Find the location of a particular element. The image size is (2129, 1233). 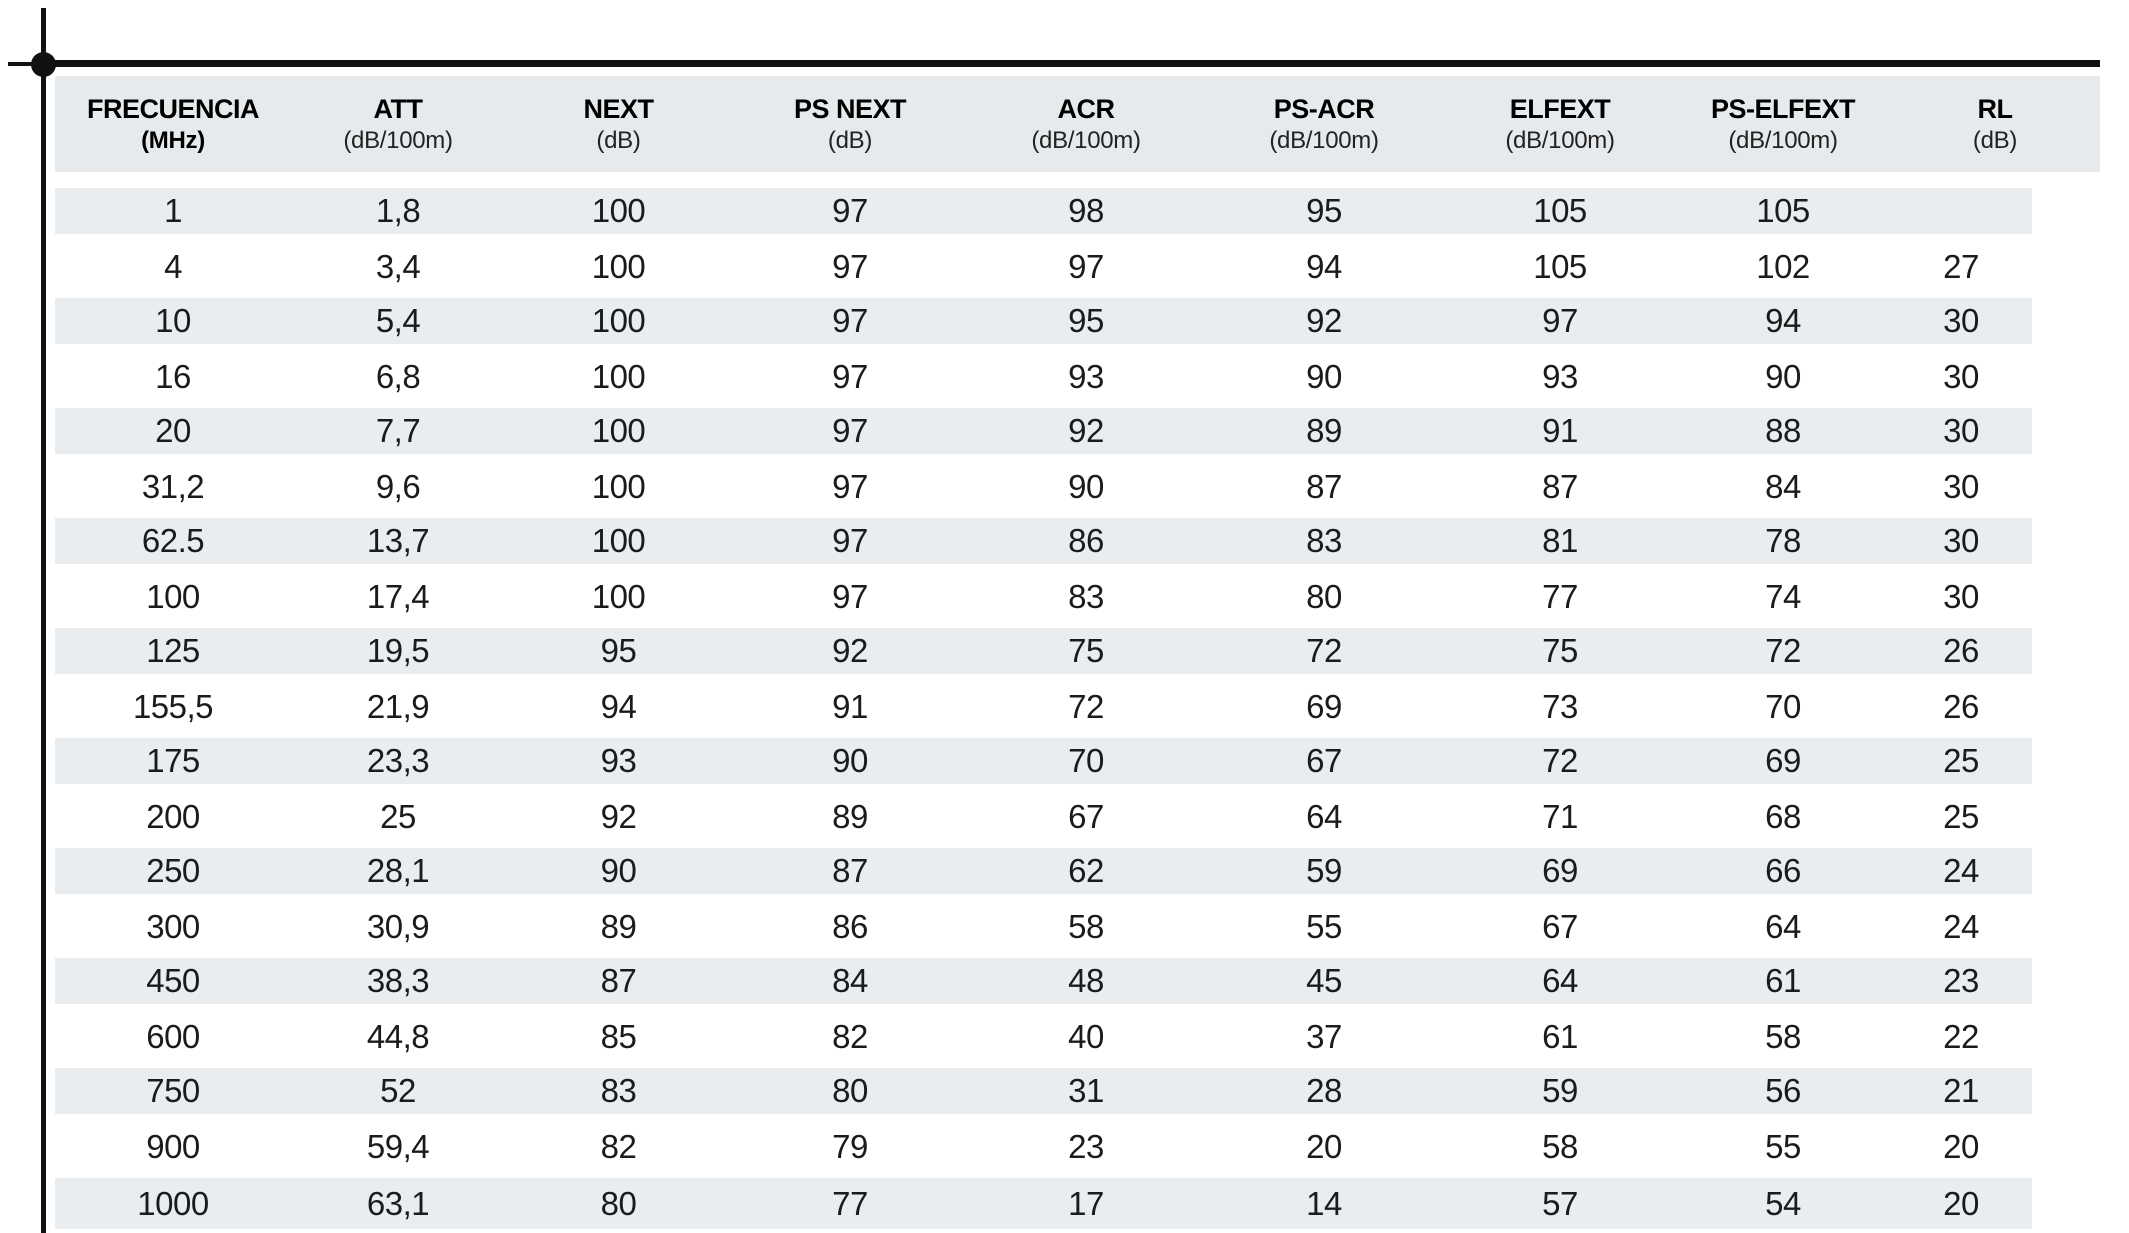

table-row: 100 17,4 100 97 83 80 77 74 30 is located at coordinates (1043, 596).